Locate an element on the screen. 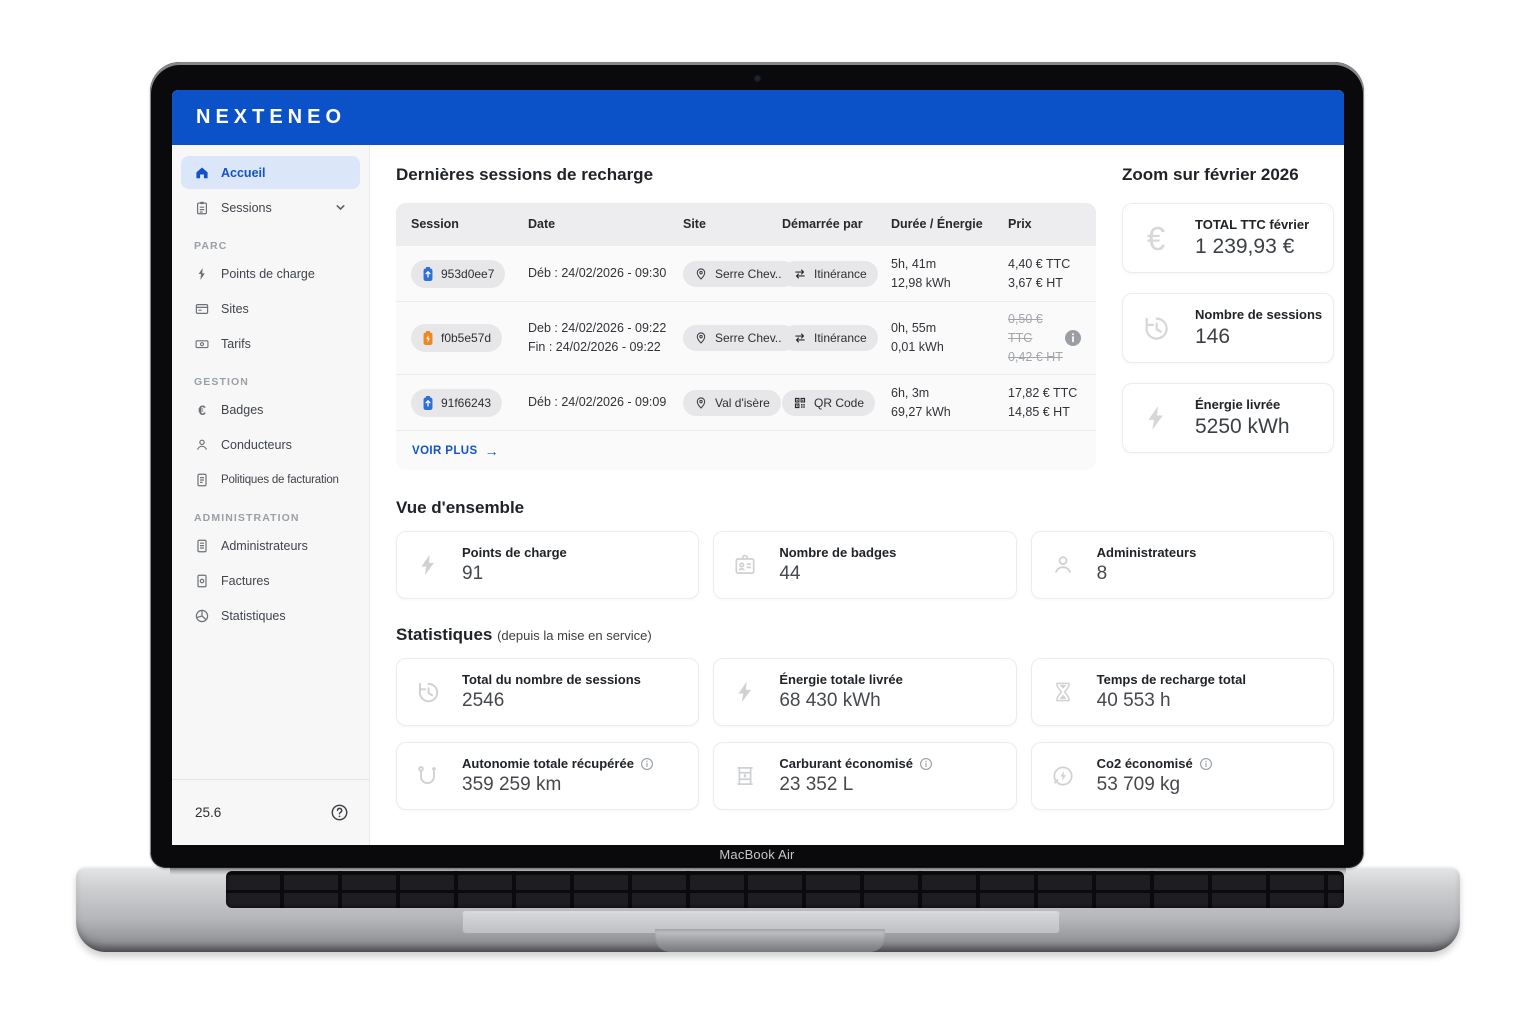  total-ttc-card: € TOTAL TTC février 1 239,93 € is located at coordinates (1228, 238).